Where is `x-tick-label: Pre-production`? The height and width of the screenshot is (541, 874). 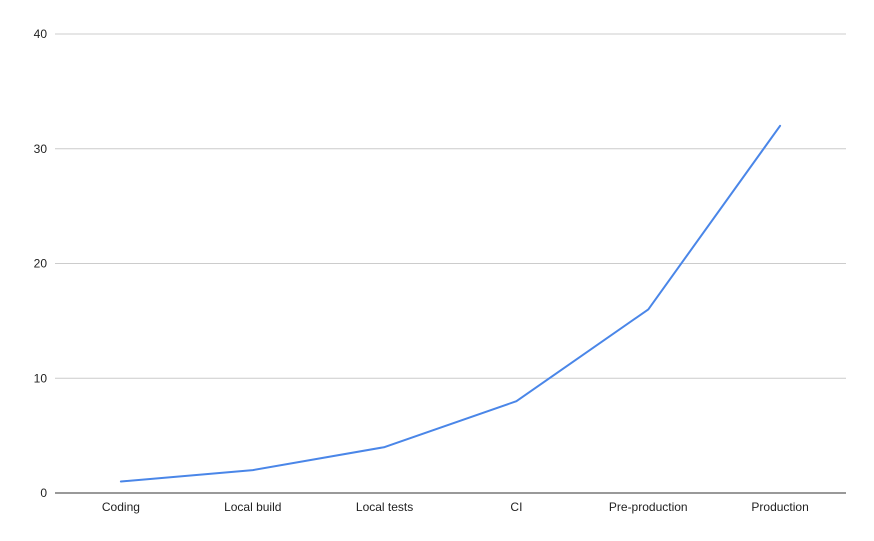
x-tick-label: Pre-production is located at coordinates (648, 507).